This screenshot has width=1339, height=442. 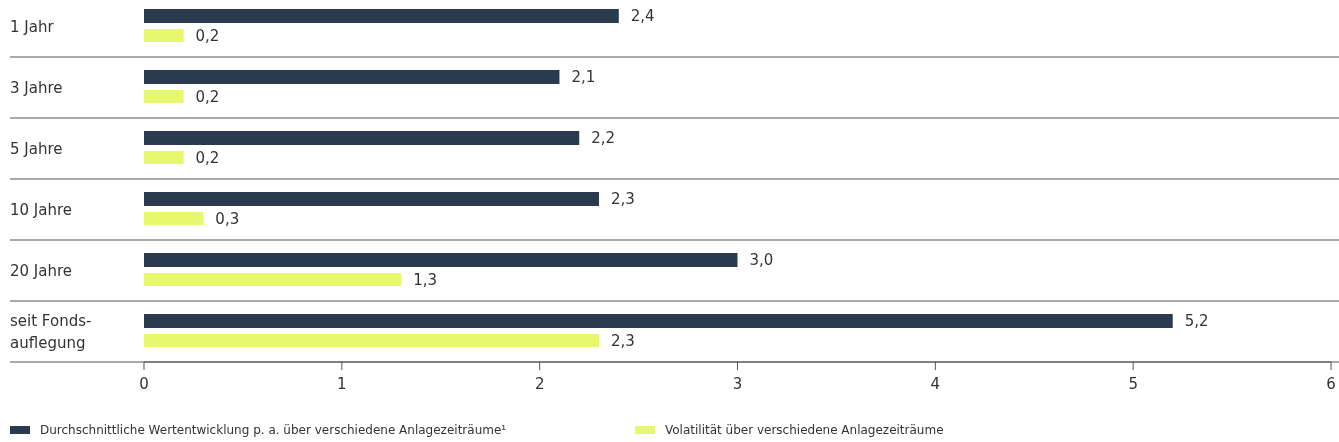 I want to click on x-tick-label: 6, so click(x=1331, y=384).